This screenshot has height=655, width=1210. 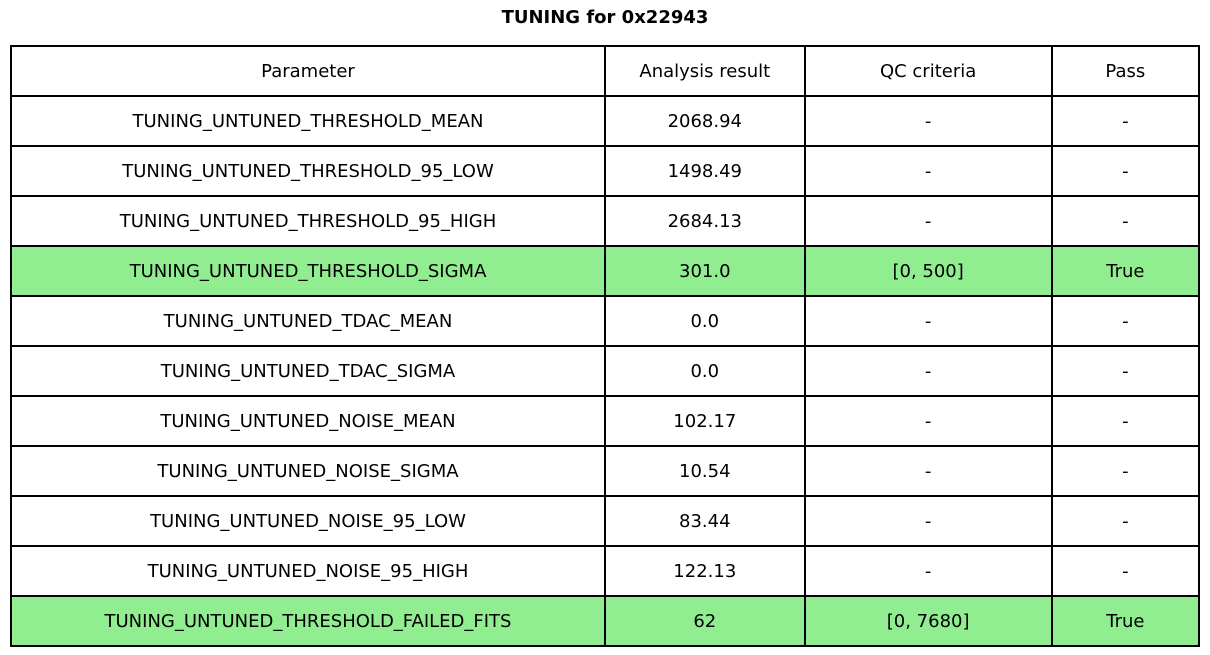 I want to click on column-header-parameter: Parameter, so click(x=308, y=71).